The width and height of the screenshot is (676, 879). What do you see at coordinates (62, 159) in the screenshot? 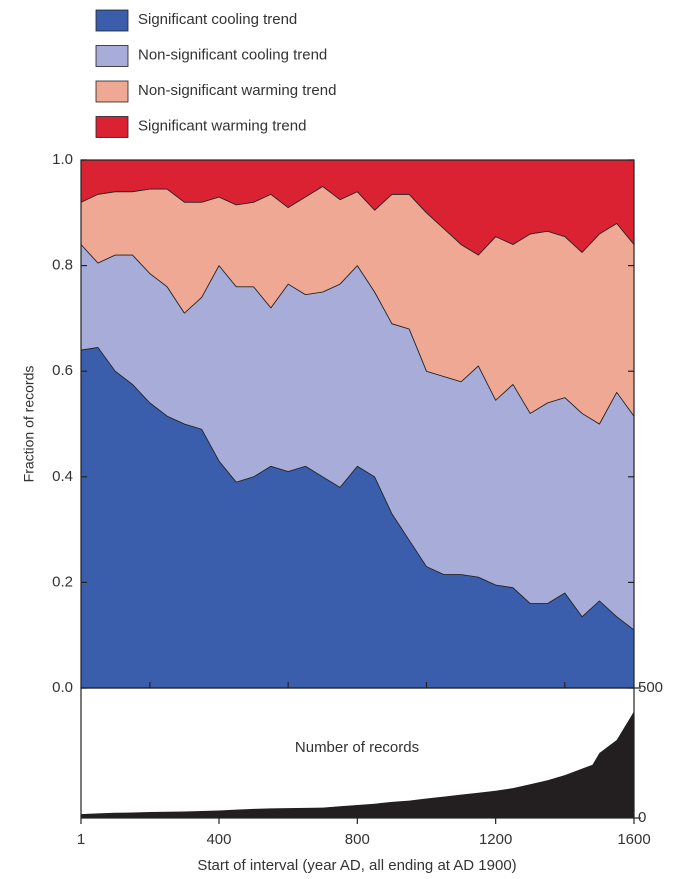
I see `y-tick-label: 1.0` at bounding box center [62, 159].